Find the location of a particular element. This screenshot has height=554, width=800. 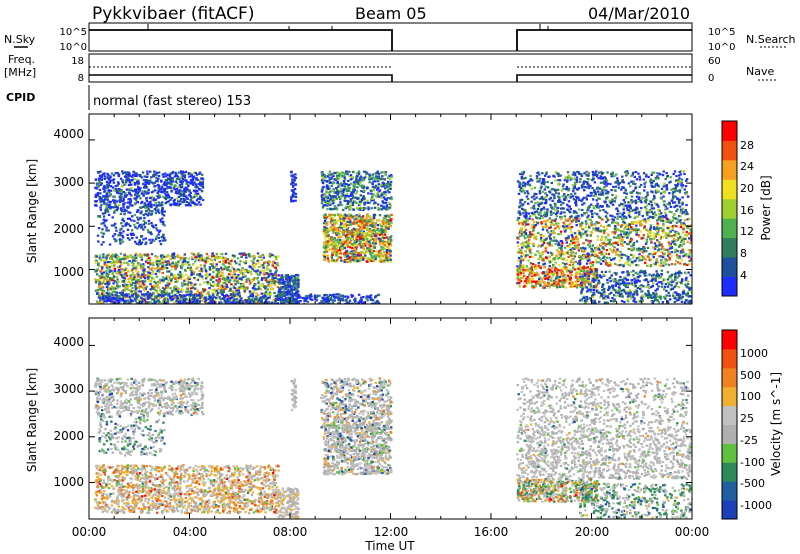

freq-right-tick-bottom: 0 is located at coordinates (711, 78).